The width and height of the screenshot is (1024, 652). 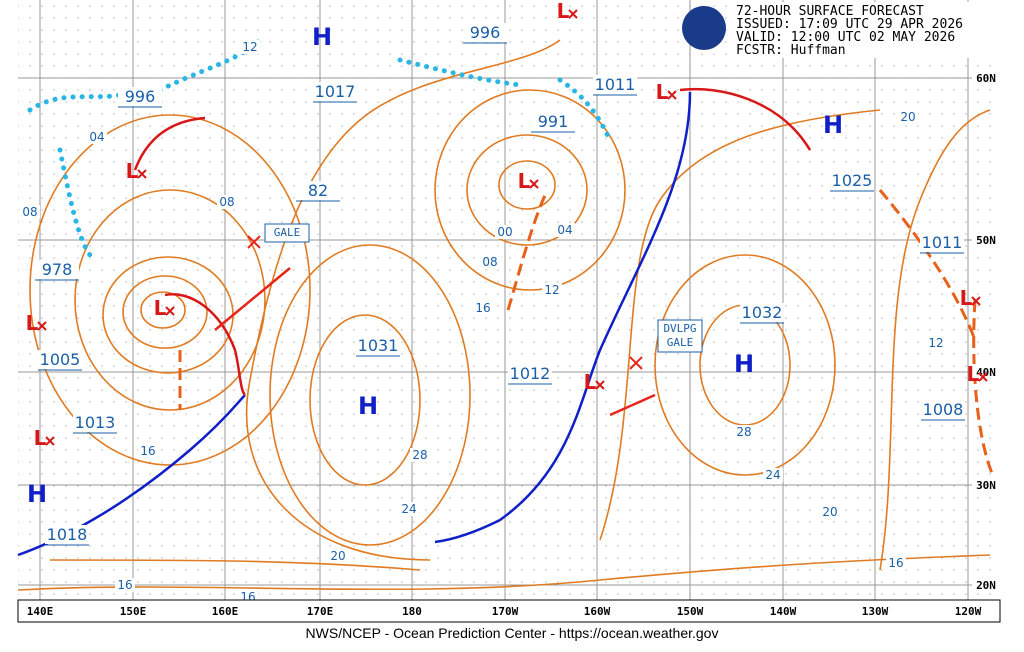 I want to click on header-title: 72-HOUR SURFACE FORECAST, so click(x=830, y=11).